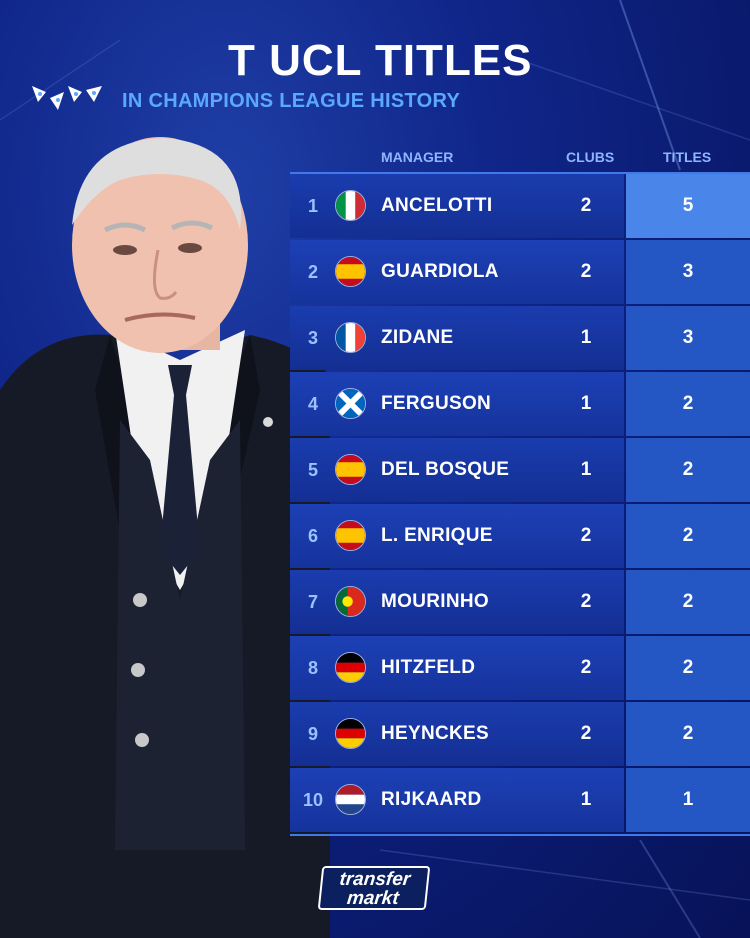 This screenshot has height=938, width=750. What do you see at coordinates (520, 668) in the screenshot?
I see `table-row: 8 HITZFELD 2 2` at bounding box center [520, 668].